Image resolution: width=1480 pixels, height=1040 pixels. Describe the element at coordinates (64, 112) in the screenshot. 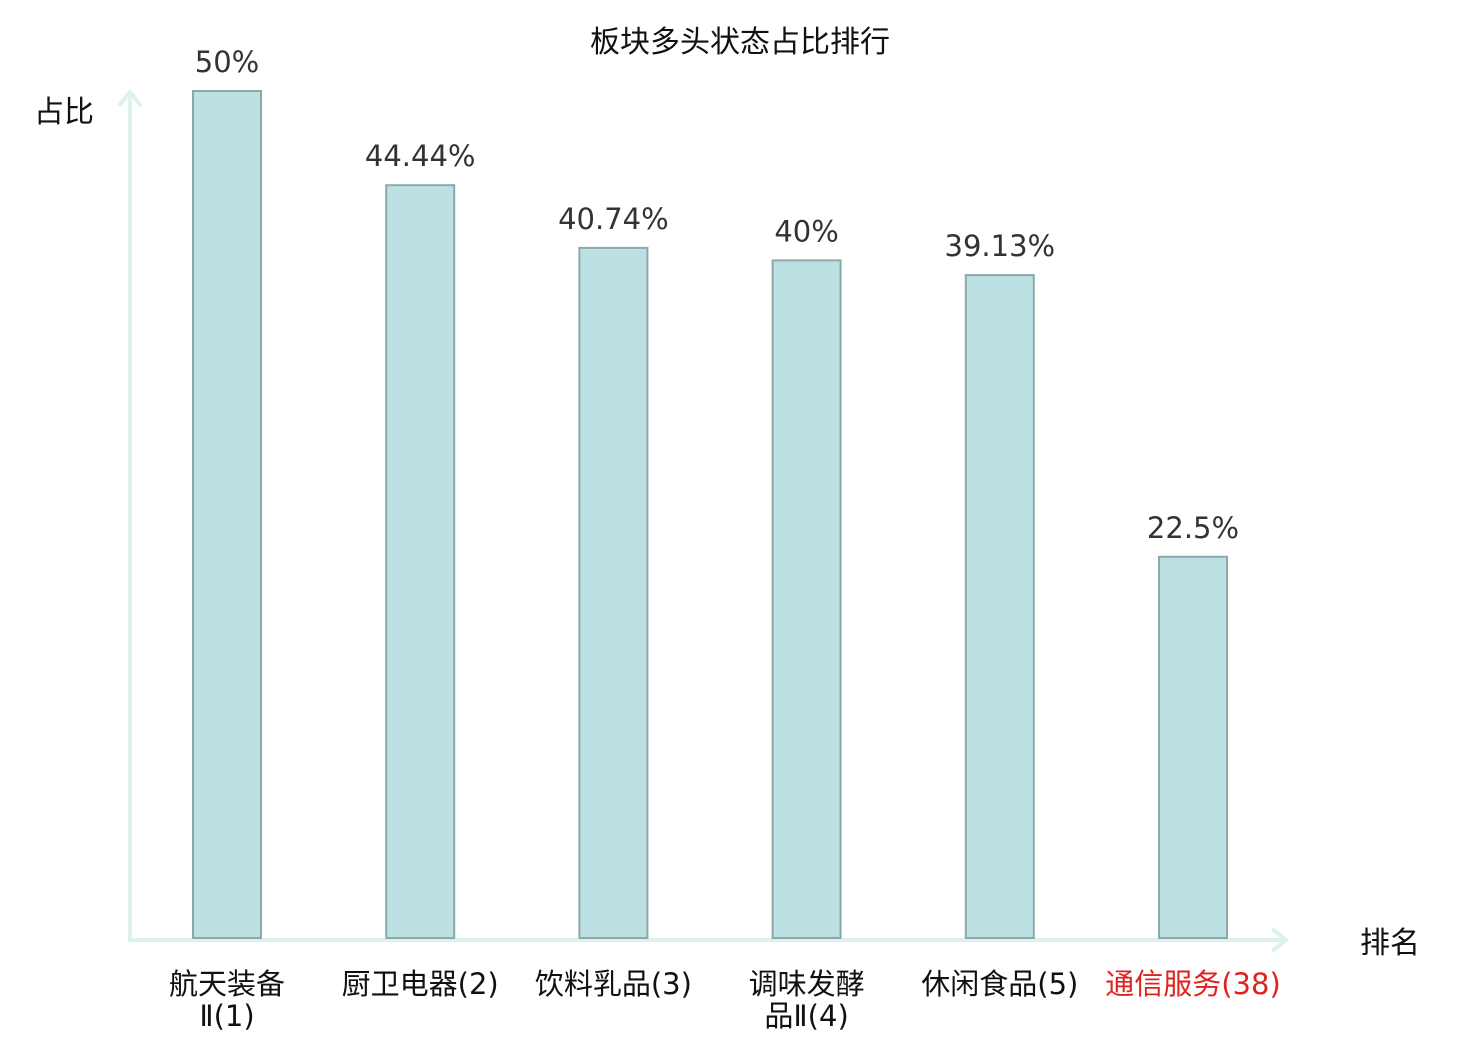

I see `y-axis-label: 占比` at that location.